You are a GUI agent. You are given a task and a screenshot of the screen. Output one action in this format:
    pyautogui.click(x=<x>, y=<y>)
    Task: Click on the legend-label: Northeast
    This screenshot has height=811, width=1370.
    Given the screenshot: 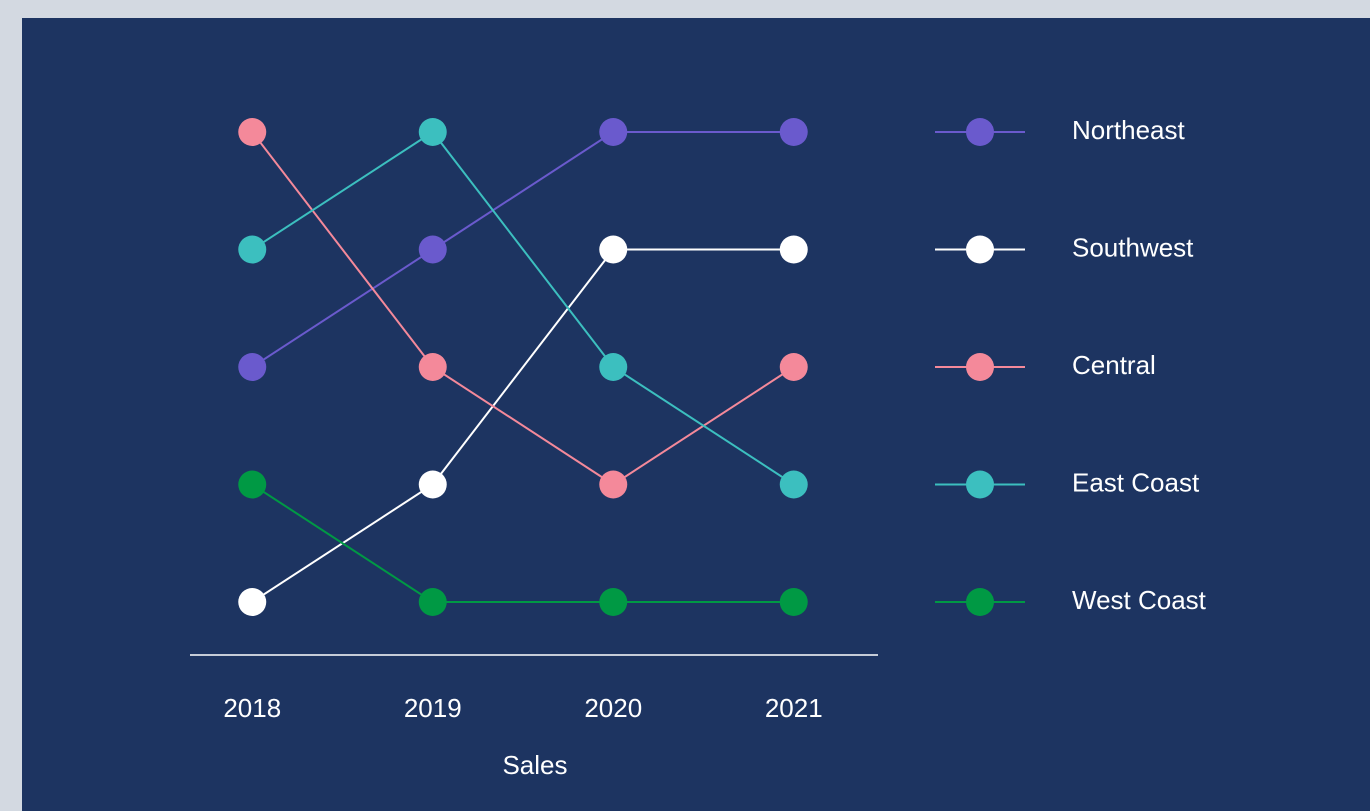 What is the action you would take?
    pyautogui.click(x=1128, y=130)
    